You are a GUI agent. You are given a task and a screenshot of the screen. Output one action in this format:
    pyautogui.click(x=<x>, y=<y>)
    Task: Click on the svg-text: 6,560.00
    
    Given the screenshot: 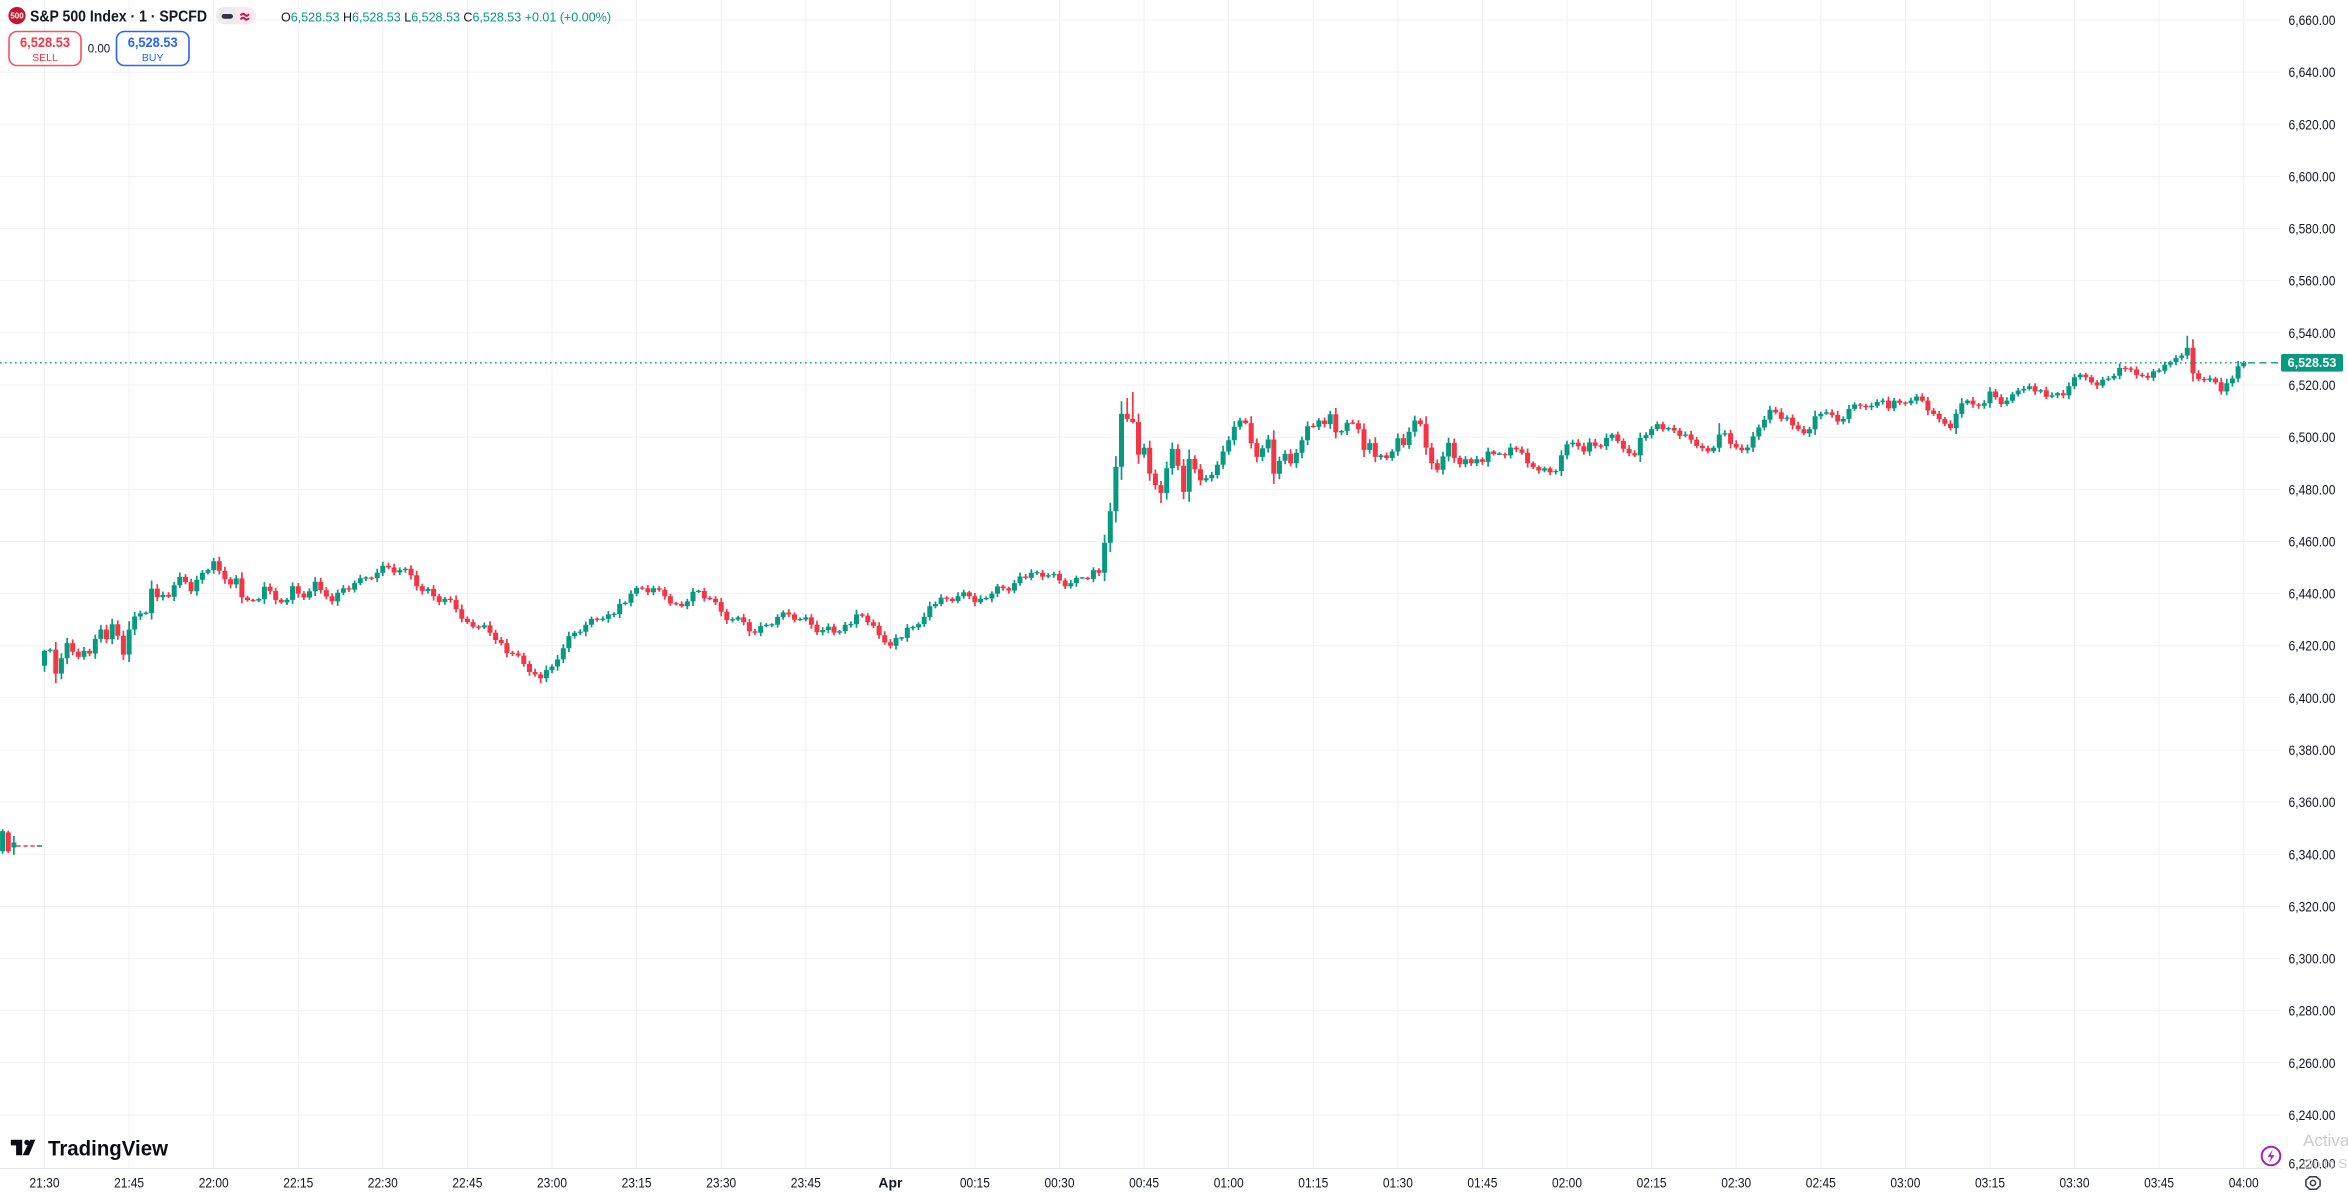 What is the action you would take?
    pyautogui.click(x=2312, y=281)
    